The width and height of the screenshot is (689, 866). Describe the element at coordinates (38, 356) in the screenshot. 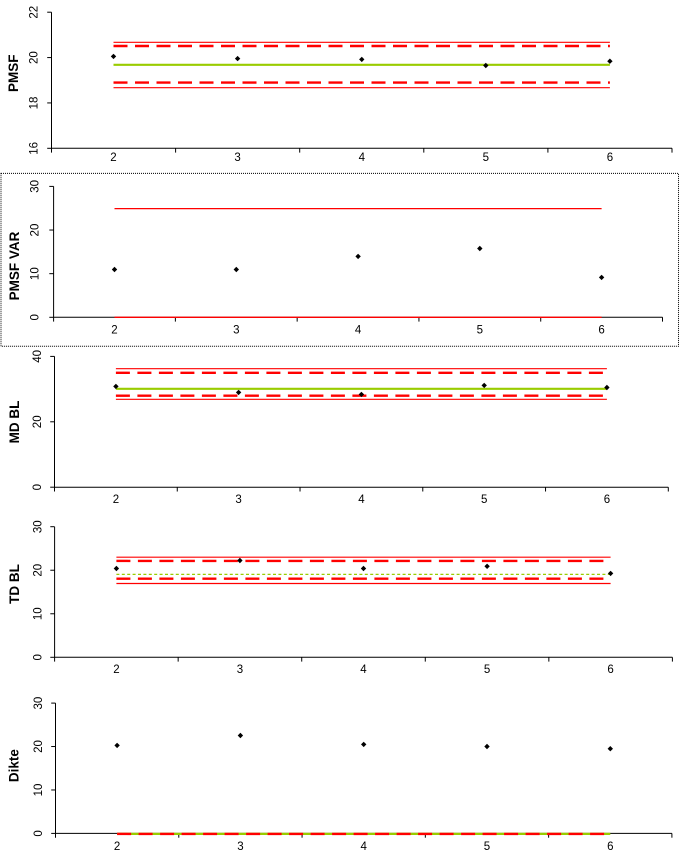

I see `svg-text: 40` at that location.